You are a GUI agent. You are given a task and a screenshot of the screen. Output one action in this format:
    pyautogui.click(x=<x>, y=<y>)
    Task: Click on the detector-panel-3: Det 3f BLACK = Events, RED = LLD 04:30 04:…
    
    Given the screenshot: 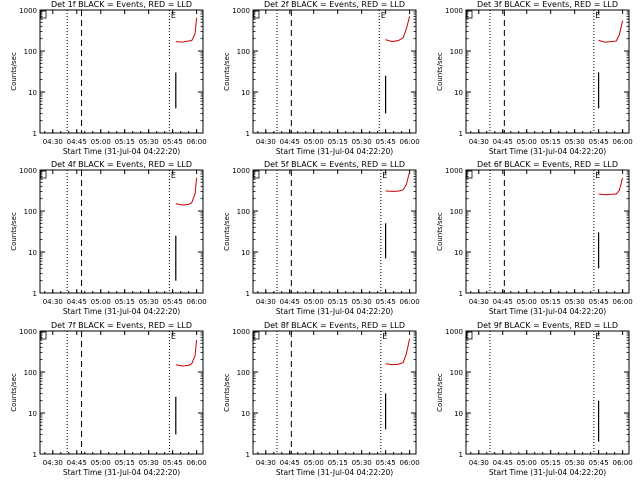 What is the action you would take?
    pyautogui.click(x=534, y=78)
    